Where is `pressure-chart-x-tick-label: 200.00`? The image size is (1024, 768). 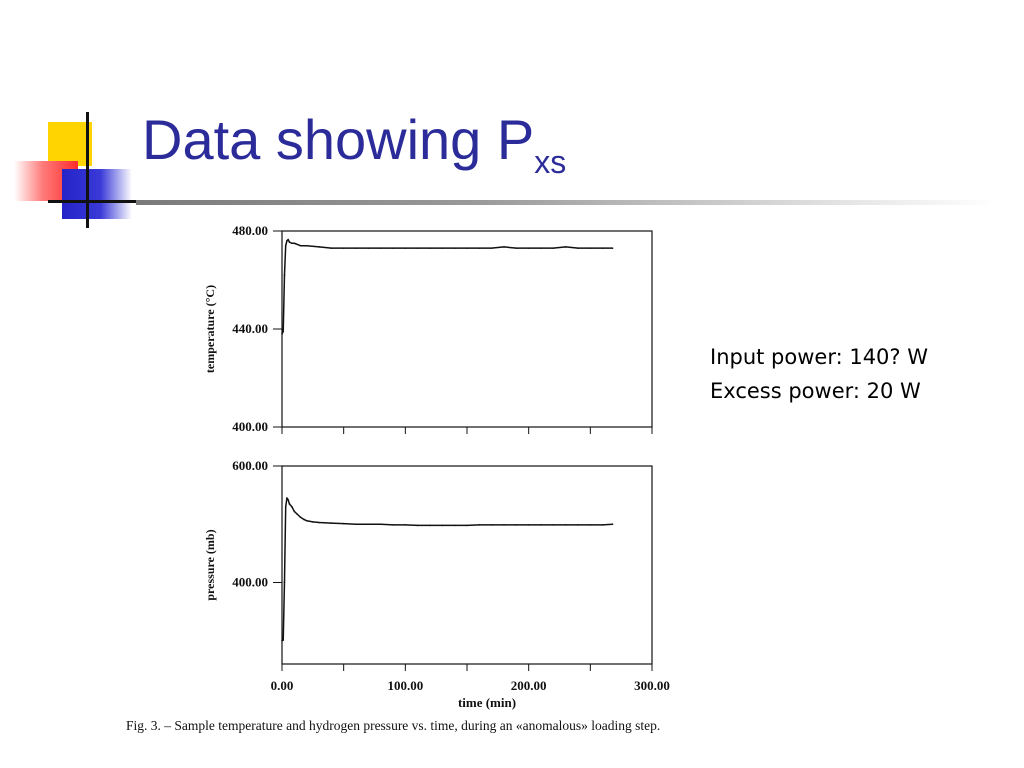
pressure-chart-x-tick-label: 200.00 is located at coordinates (529, 685).